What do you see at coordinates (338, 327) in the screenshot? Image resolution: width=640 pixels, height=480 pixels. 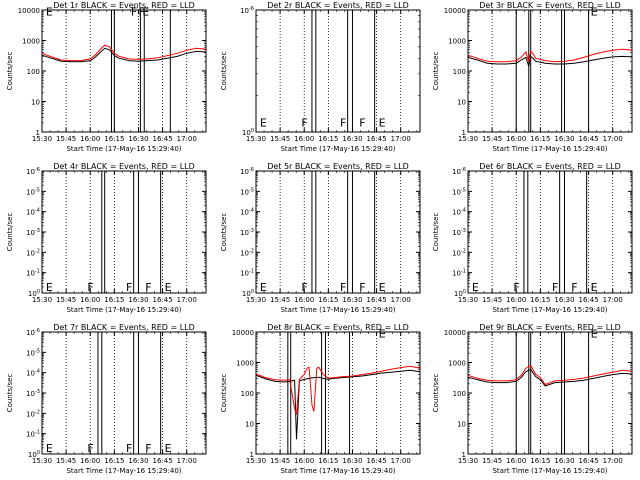 I see `panel-title: Det 8r BLACK = Events, RED = LLD` at bounding box center [338, 327].